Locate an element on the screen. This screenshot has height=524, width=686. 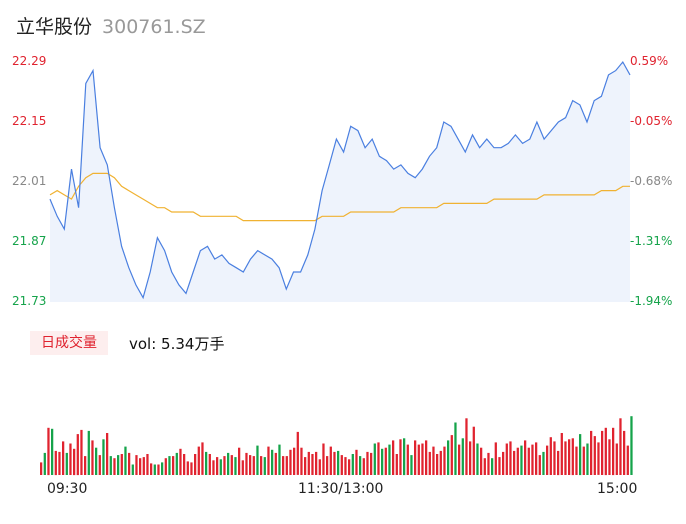
price-tick-label: 22.15 is located at coordinates (29, 121).